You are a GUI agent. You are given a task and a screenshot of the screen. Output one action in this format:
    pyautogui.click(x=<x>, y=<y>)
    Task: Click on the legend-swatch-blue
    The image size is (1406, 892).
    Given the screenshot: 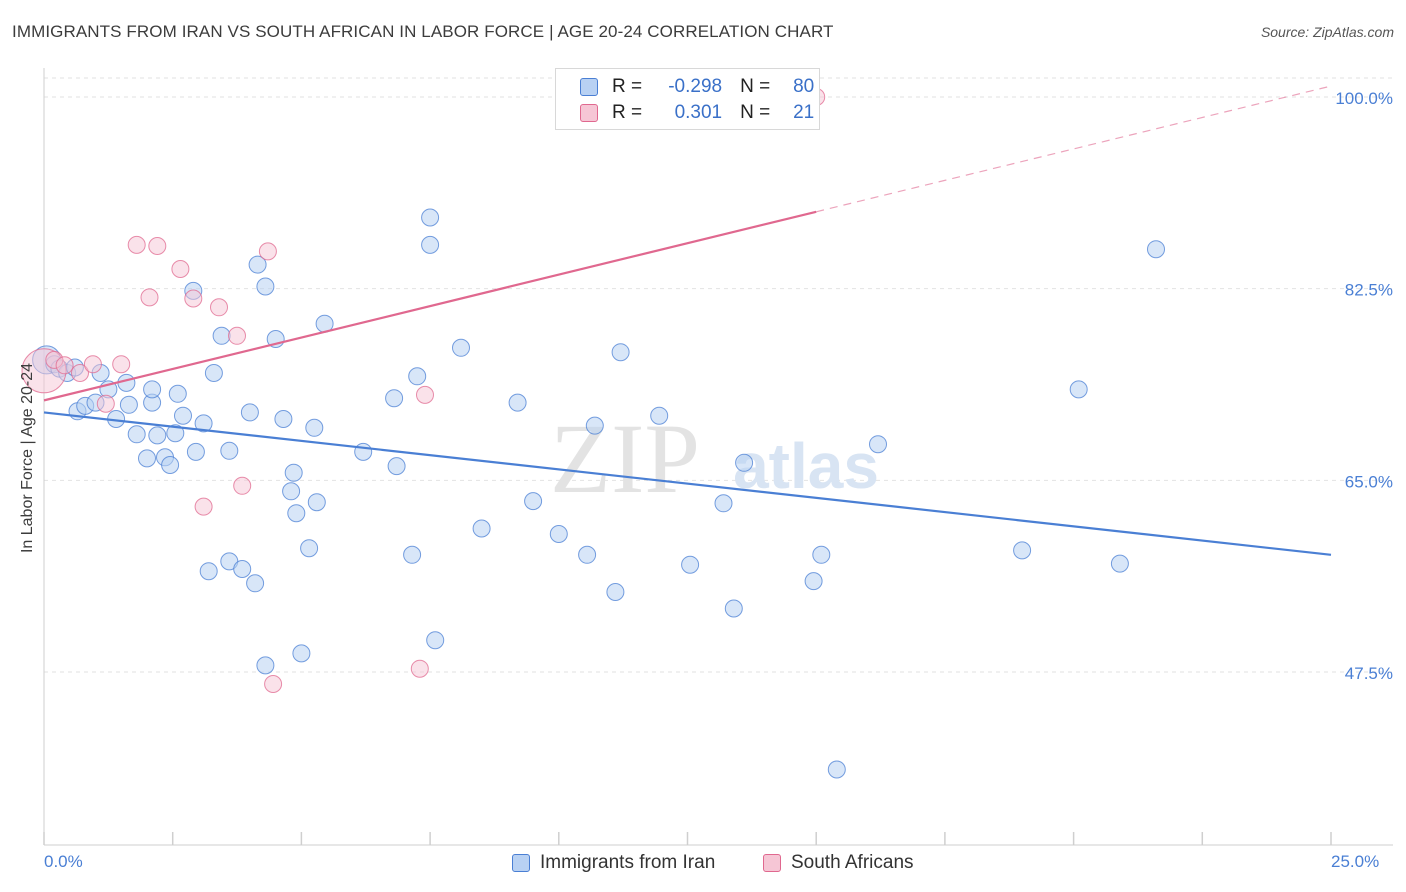 What is the action you would take?
    pyautogui.click(x=521, y=863)
    